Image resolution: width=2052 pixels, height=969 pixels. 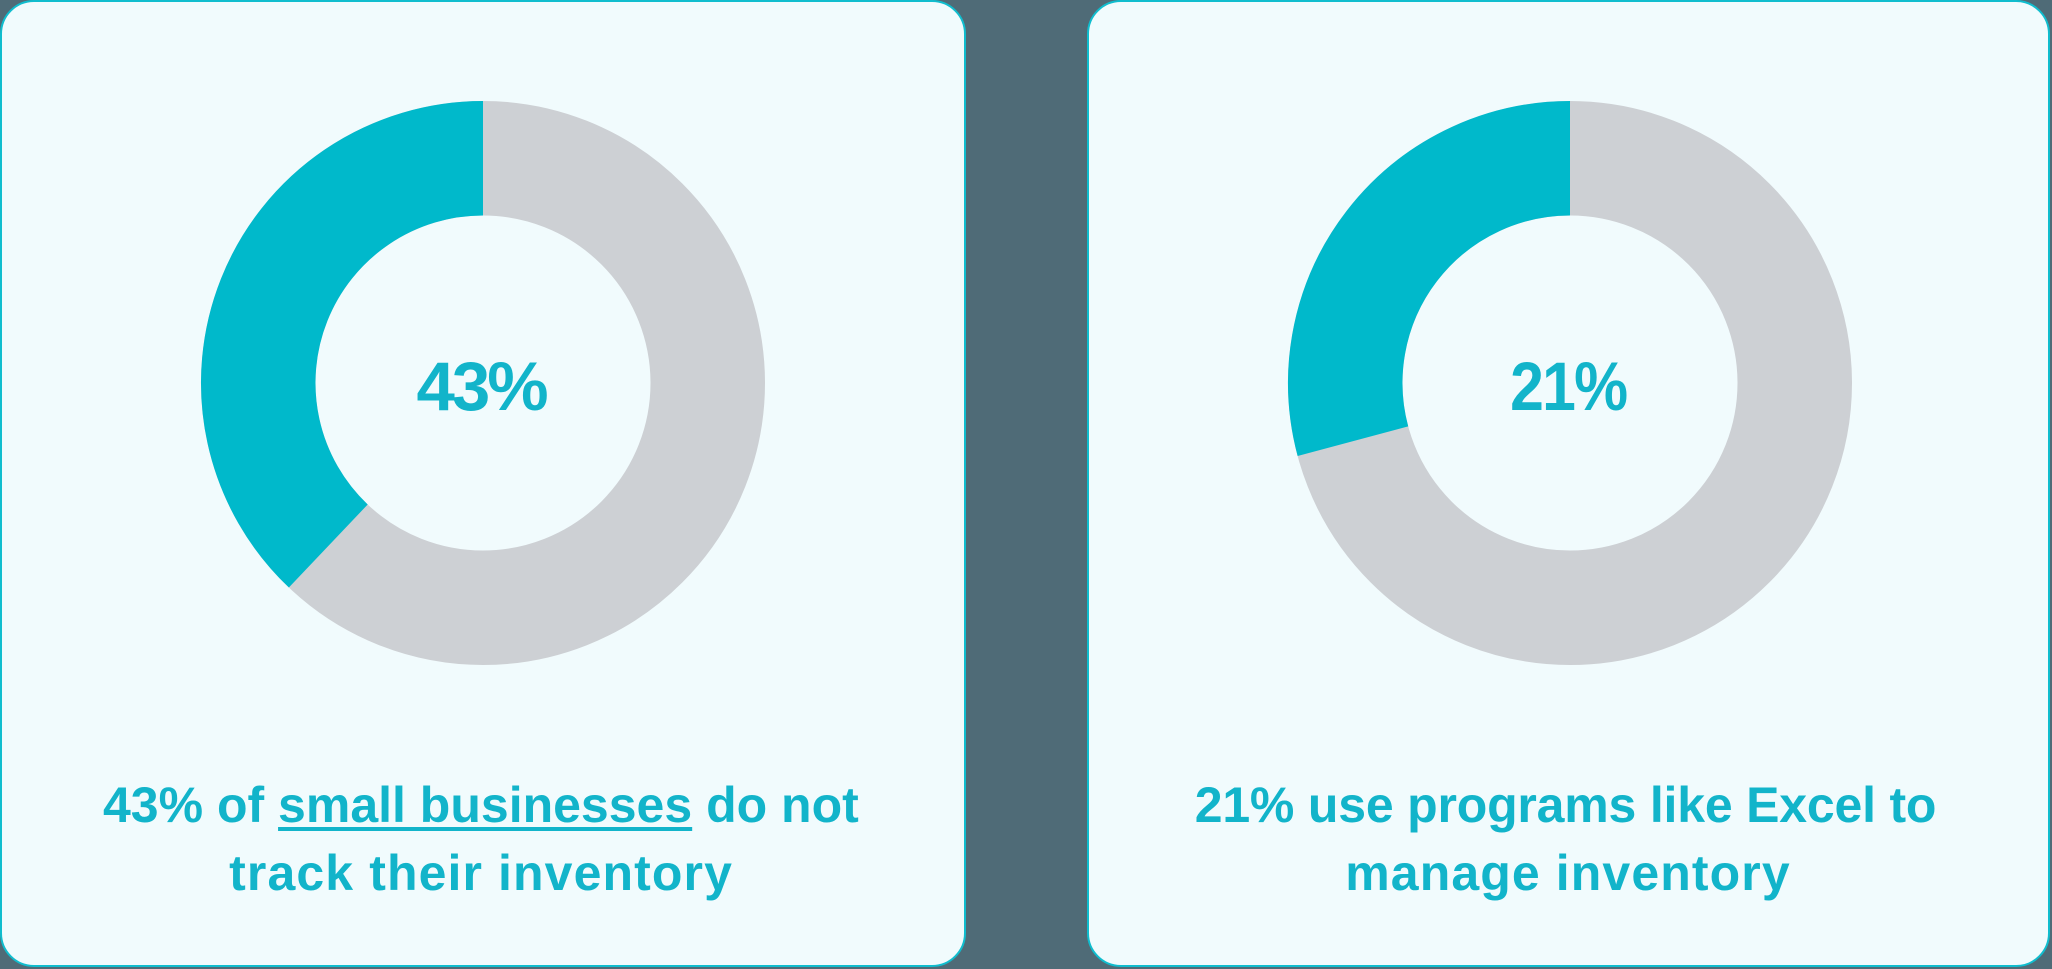 What do you see at coordinates (1568, 386) in the screenshot?
I see `svg-text: 21%` at bounding box center [1568, 386].